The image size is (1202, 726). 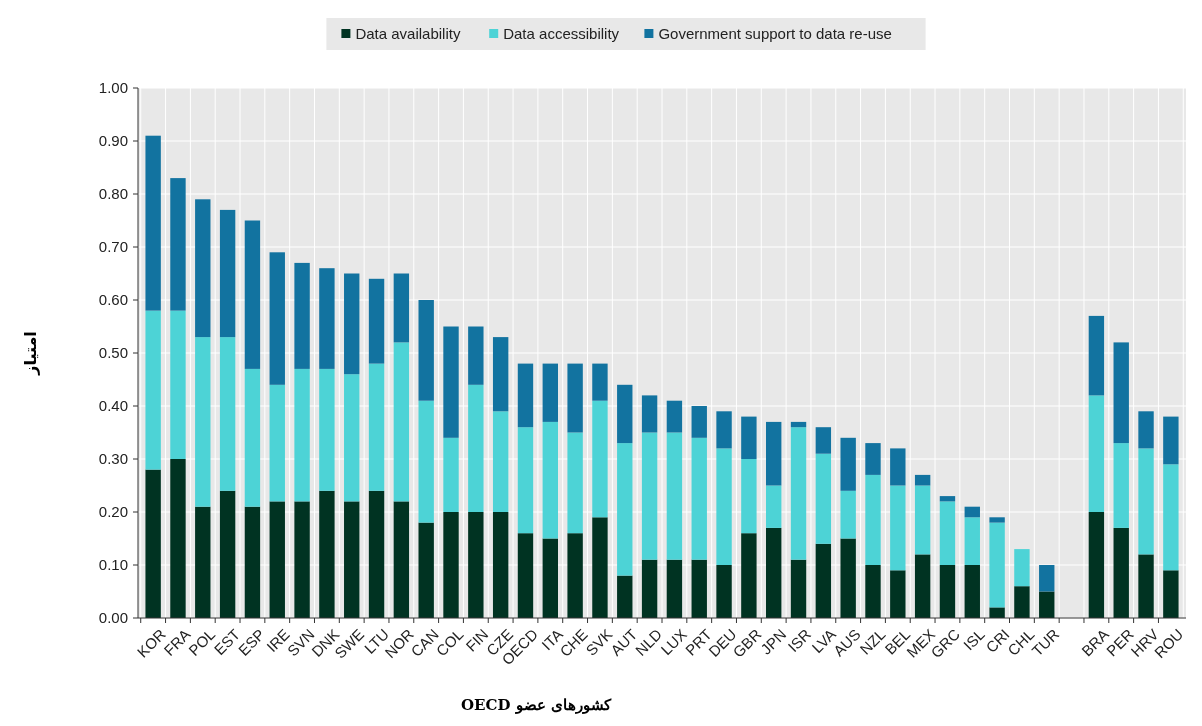 I want to click on y-tick-label: 0.70, so click(x=113, y=247).